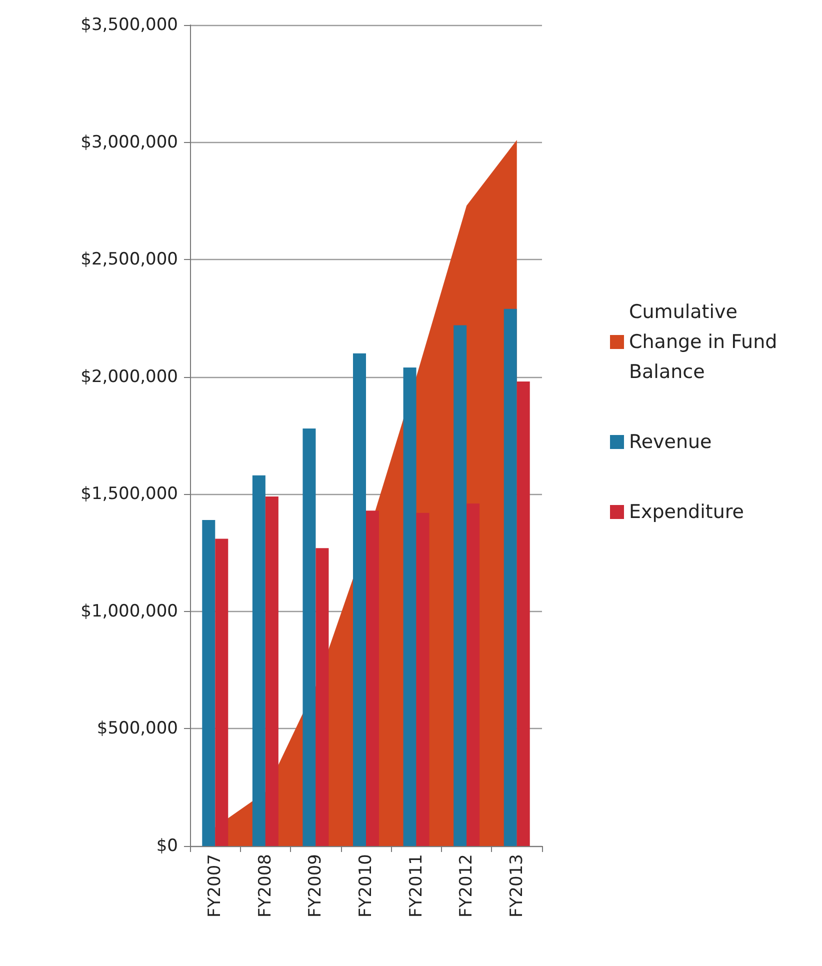 The width and height of the screenshot is (822, 966). I want to click on y-tick-label: $0, so click(167, 846).